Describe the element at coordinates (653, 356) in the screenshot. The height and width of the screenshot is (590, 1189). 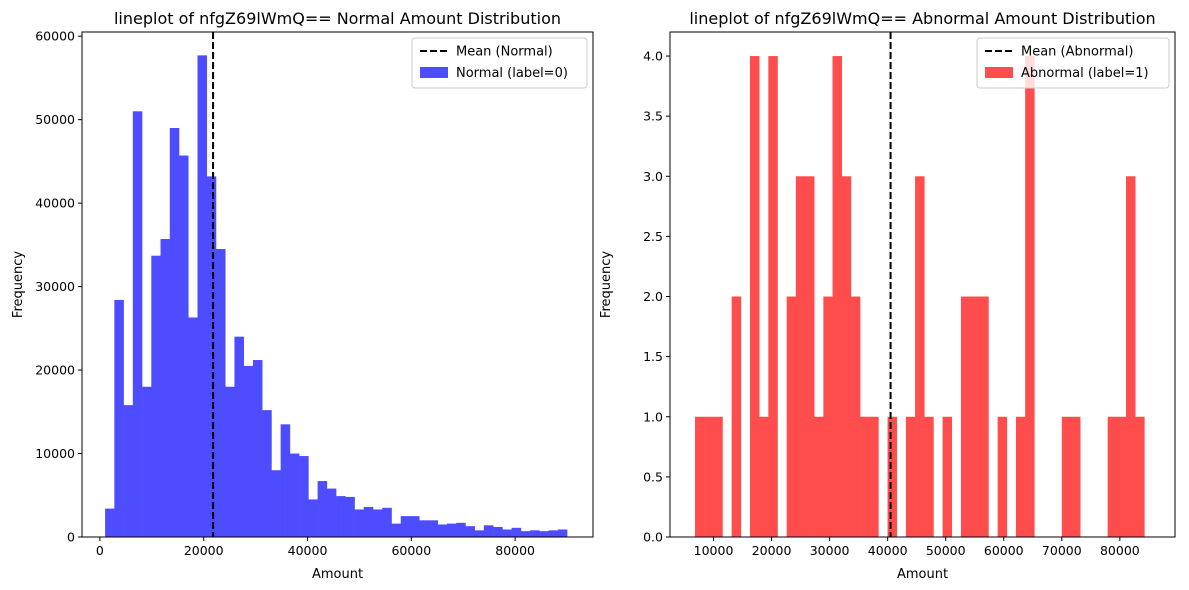
I see `y-tick-label: 1.5` at that location.